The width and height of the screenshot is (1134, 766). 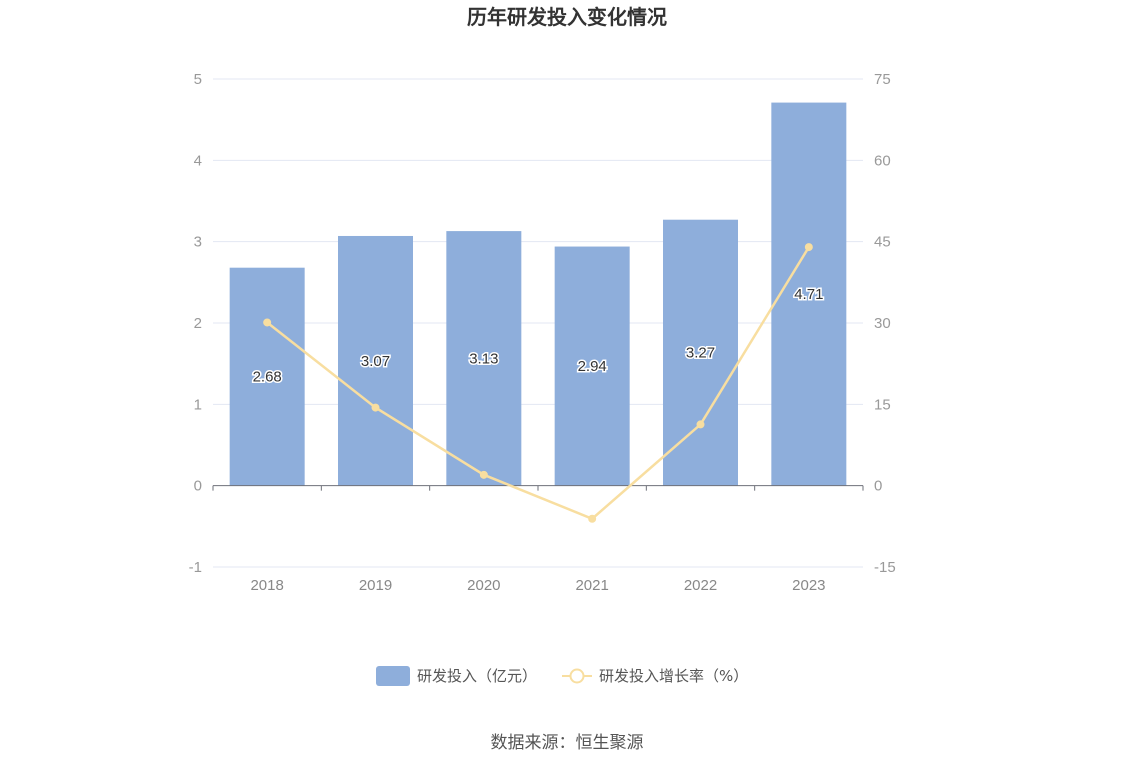 What do you see at coordinates (483, 585) in the screenshot?
I see `x-tick-label: 2020` at bounding box center [483, 585].